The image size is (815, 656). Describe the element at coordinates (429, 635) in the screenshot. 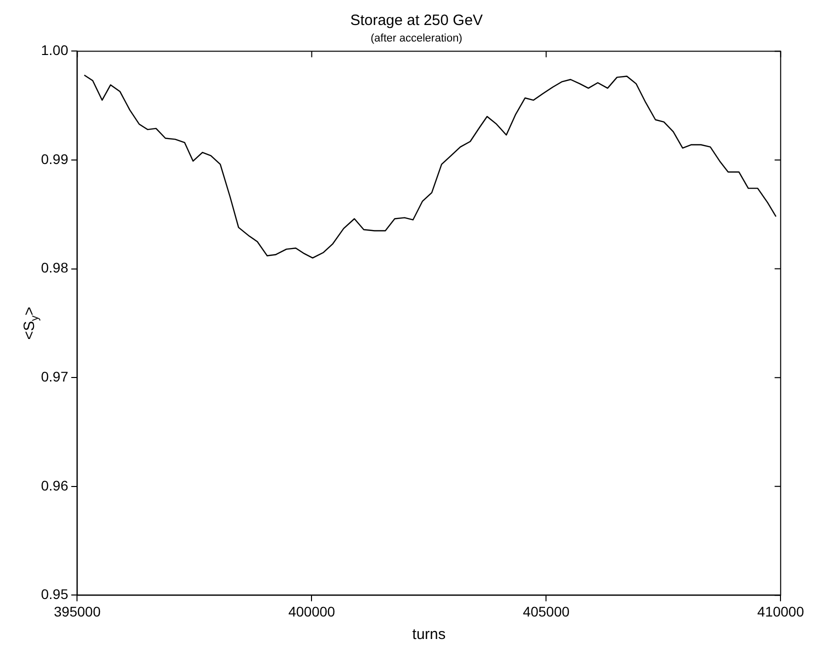

I see `x-axis-title: turns` at that location.